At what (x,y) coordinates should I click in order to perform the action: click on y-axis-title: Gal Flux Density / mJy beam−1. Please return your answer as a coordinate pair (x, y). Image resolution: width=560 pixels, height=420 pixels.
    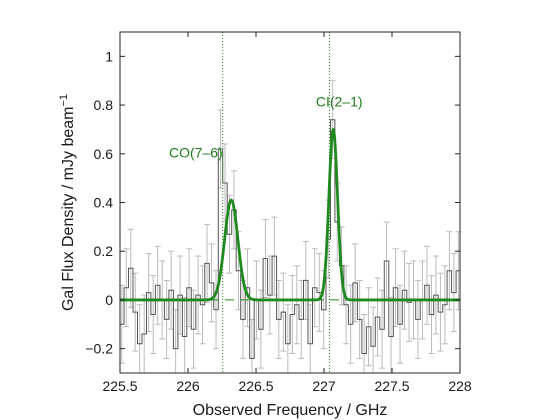
    Looking at the image, I should click on (67, 202).